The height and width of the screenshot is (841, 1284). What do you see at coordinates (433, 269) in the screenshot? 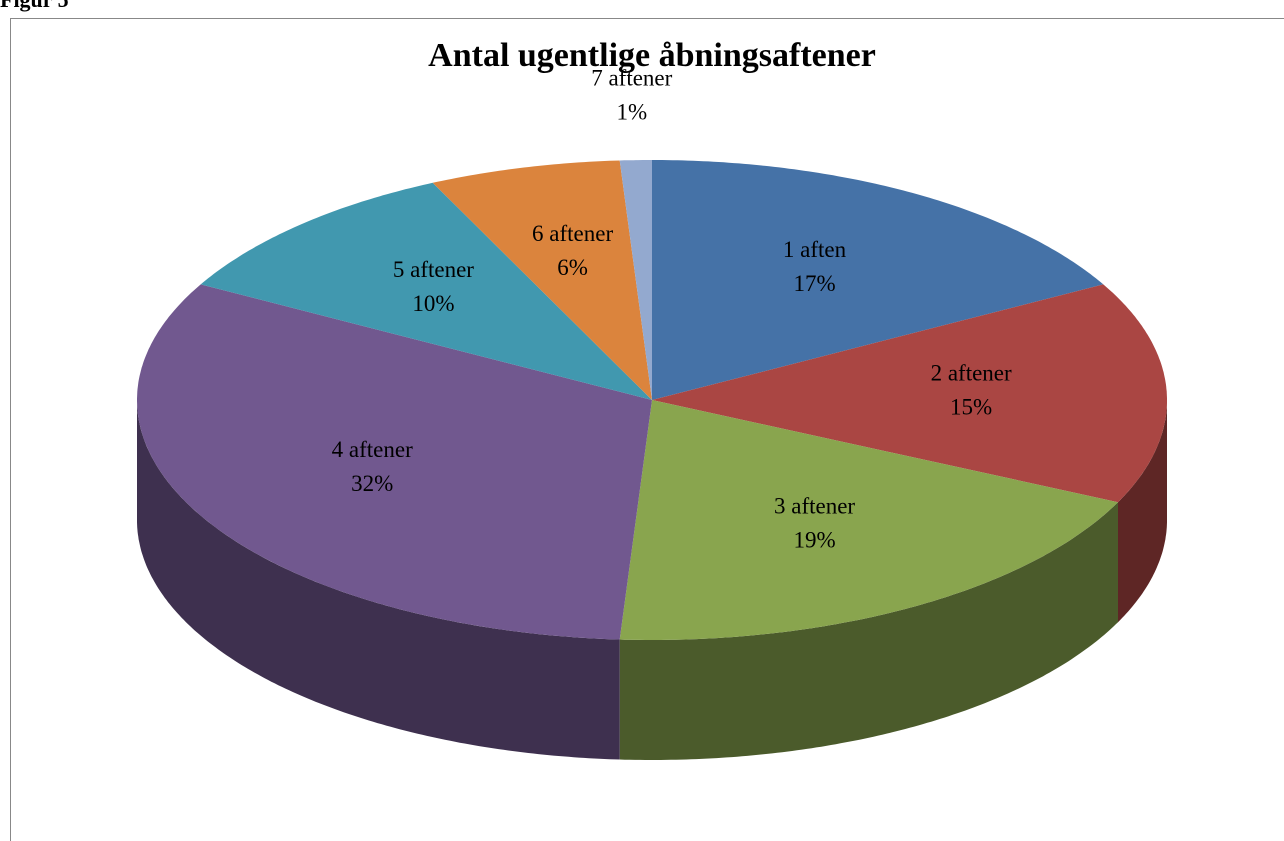
I see `slice-label: 5 aftener` at bounding box center [433, 269].